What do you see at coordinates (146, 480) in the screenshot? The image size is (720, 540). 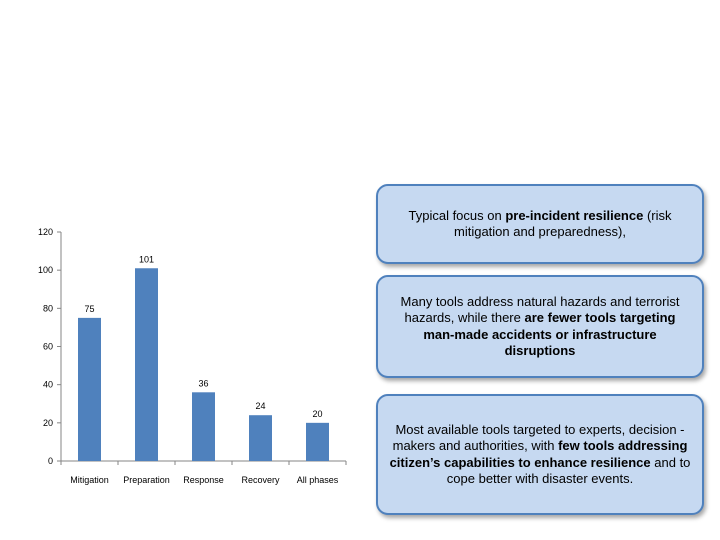 I see `category-label: Preparation` at bounding box center [146, 480].